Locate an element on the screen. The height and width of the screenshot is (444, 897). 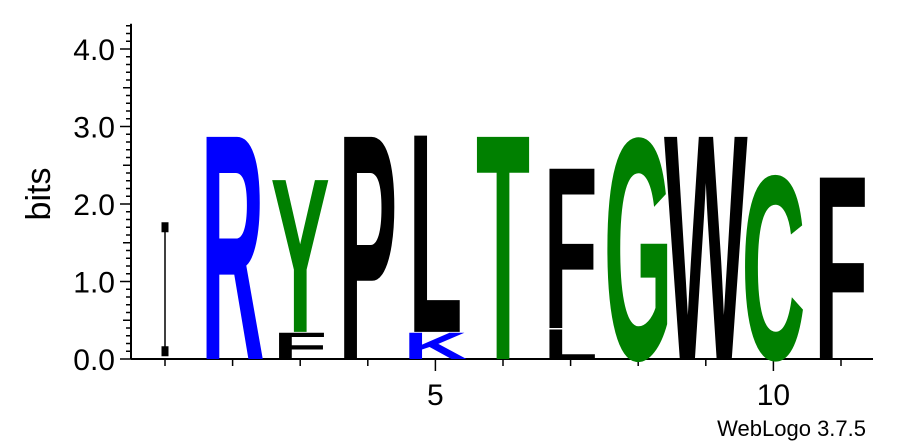
logo-letter-y: Y is located at coordinates (300, 255).